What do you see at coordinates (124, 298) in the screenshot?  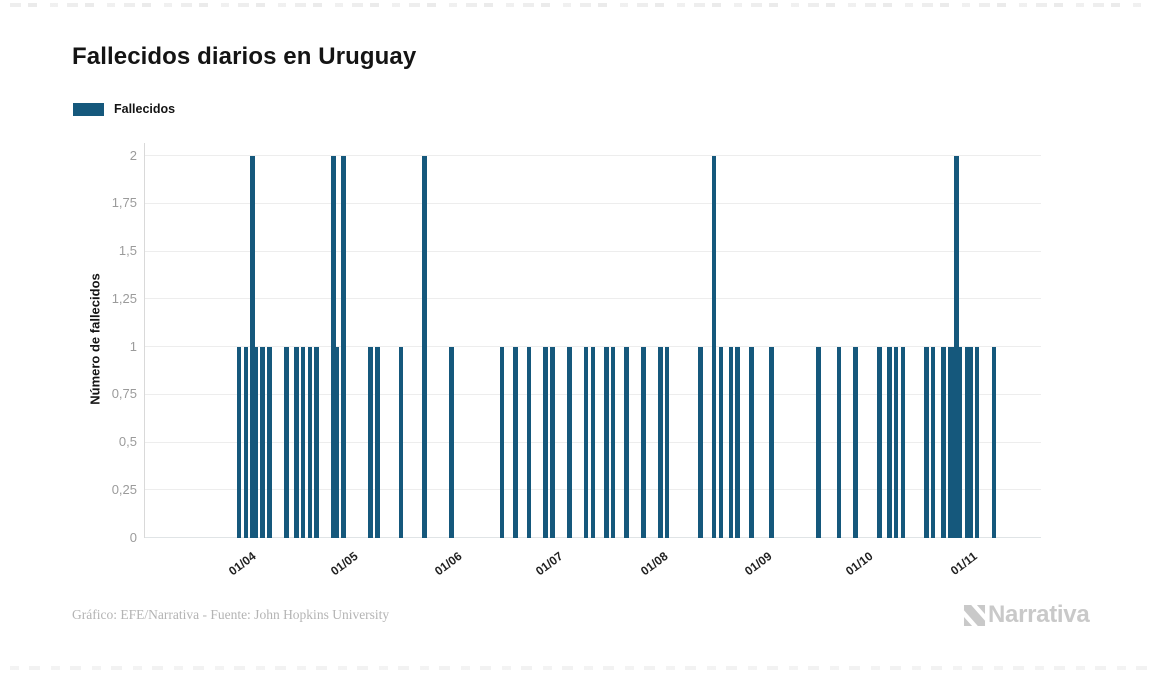 I see `y-tick-label: 1,25` at bounding box center [124, 298].